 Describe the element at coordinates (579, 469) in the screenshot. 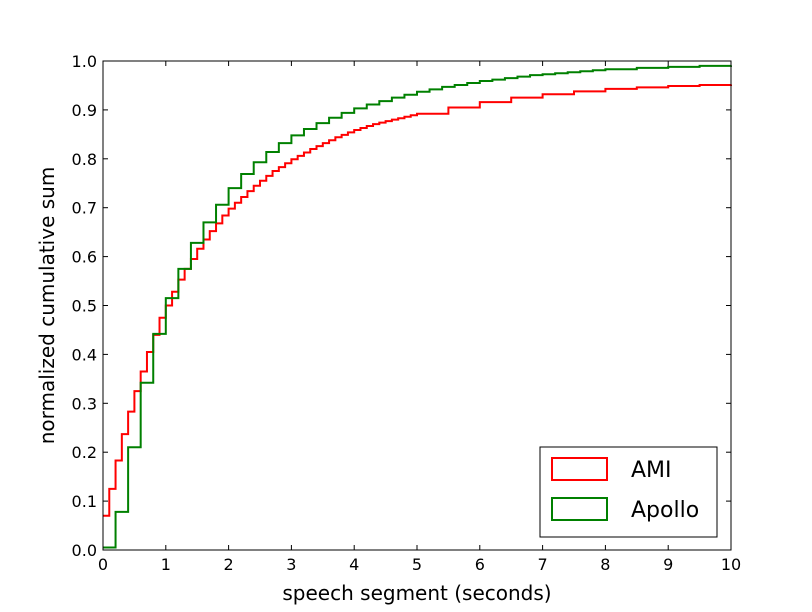

I see `legend-swatch-ami` at that location.